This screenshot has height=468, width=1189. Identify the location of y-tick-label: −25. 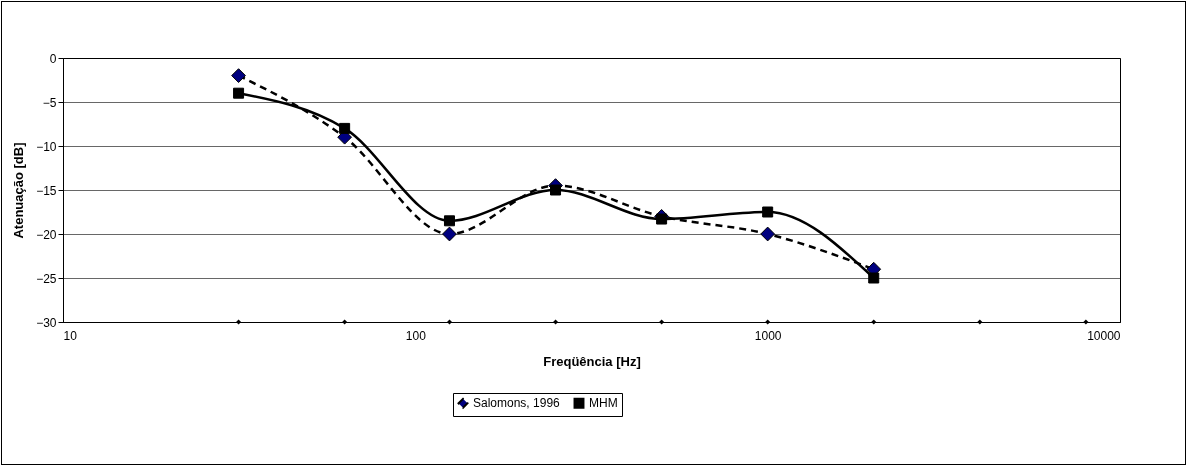
(46, 278).